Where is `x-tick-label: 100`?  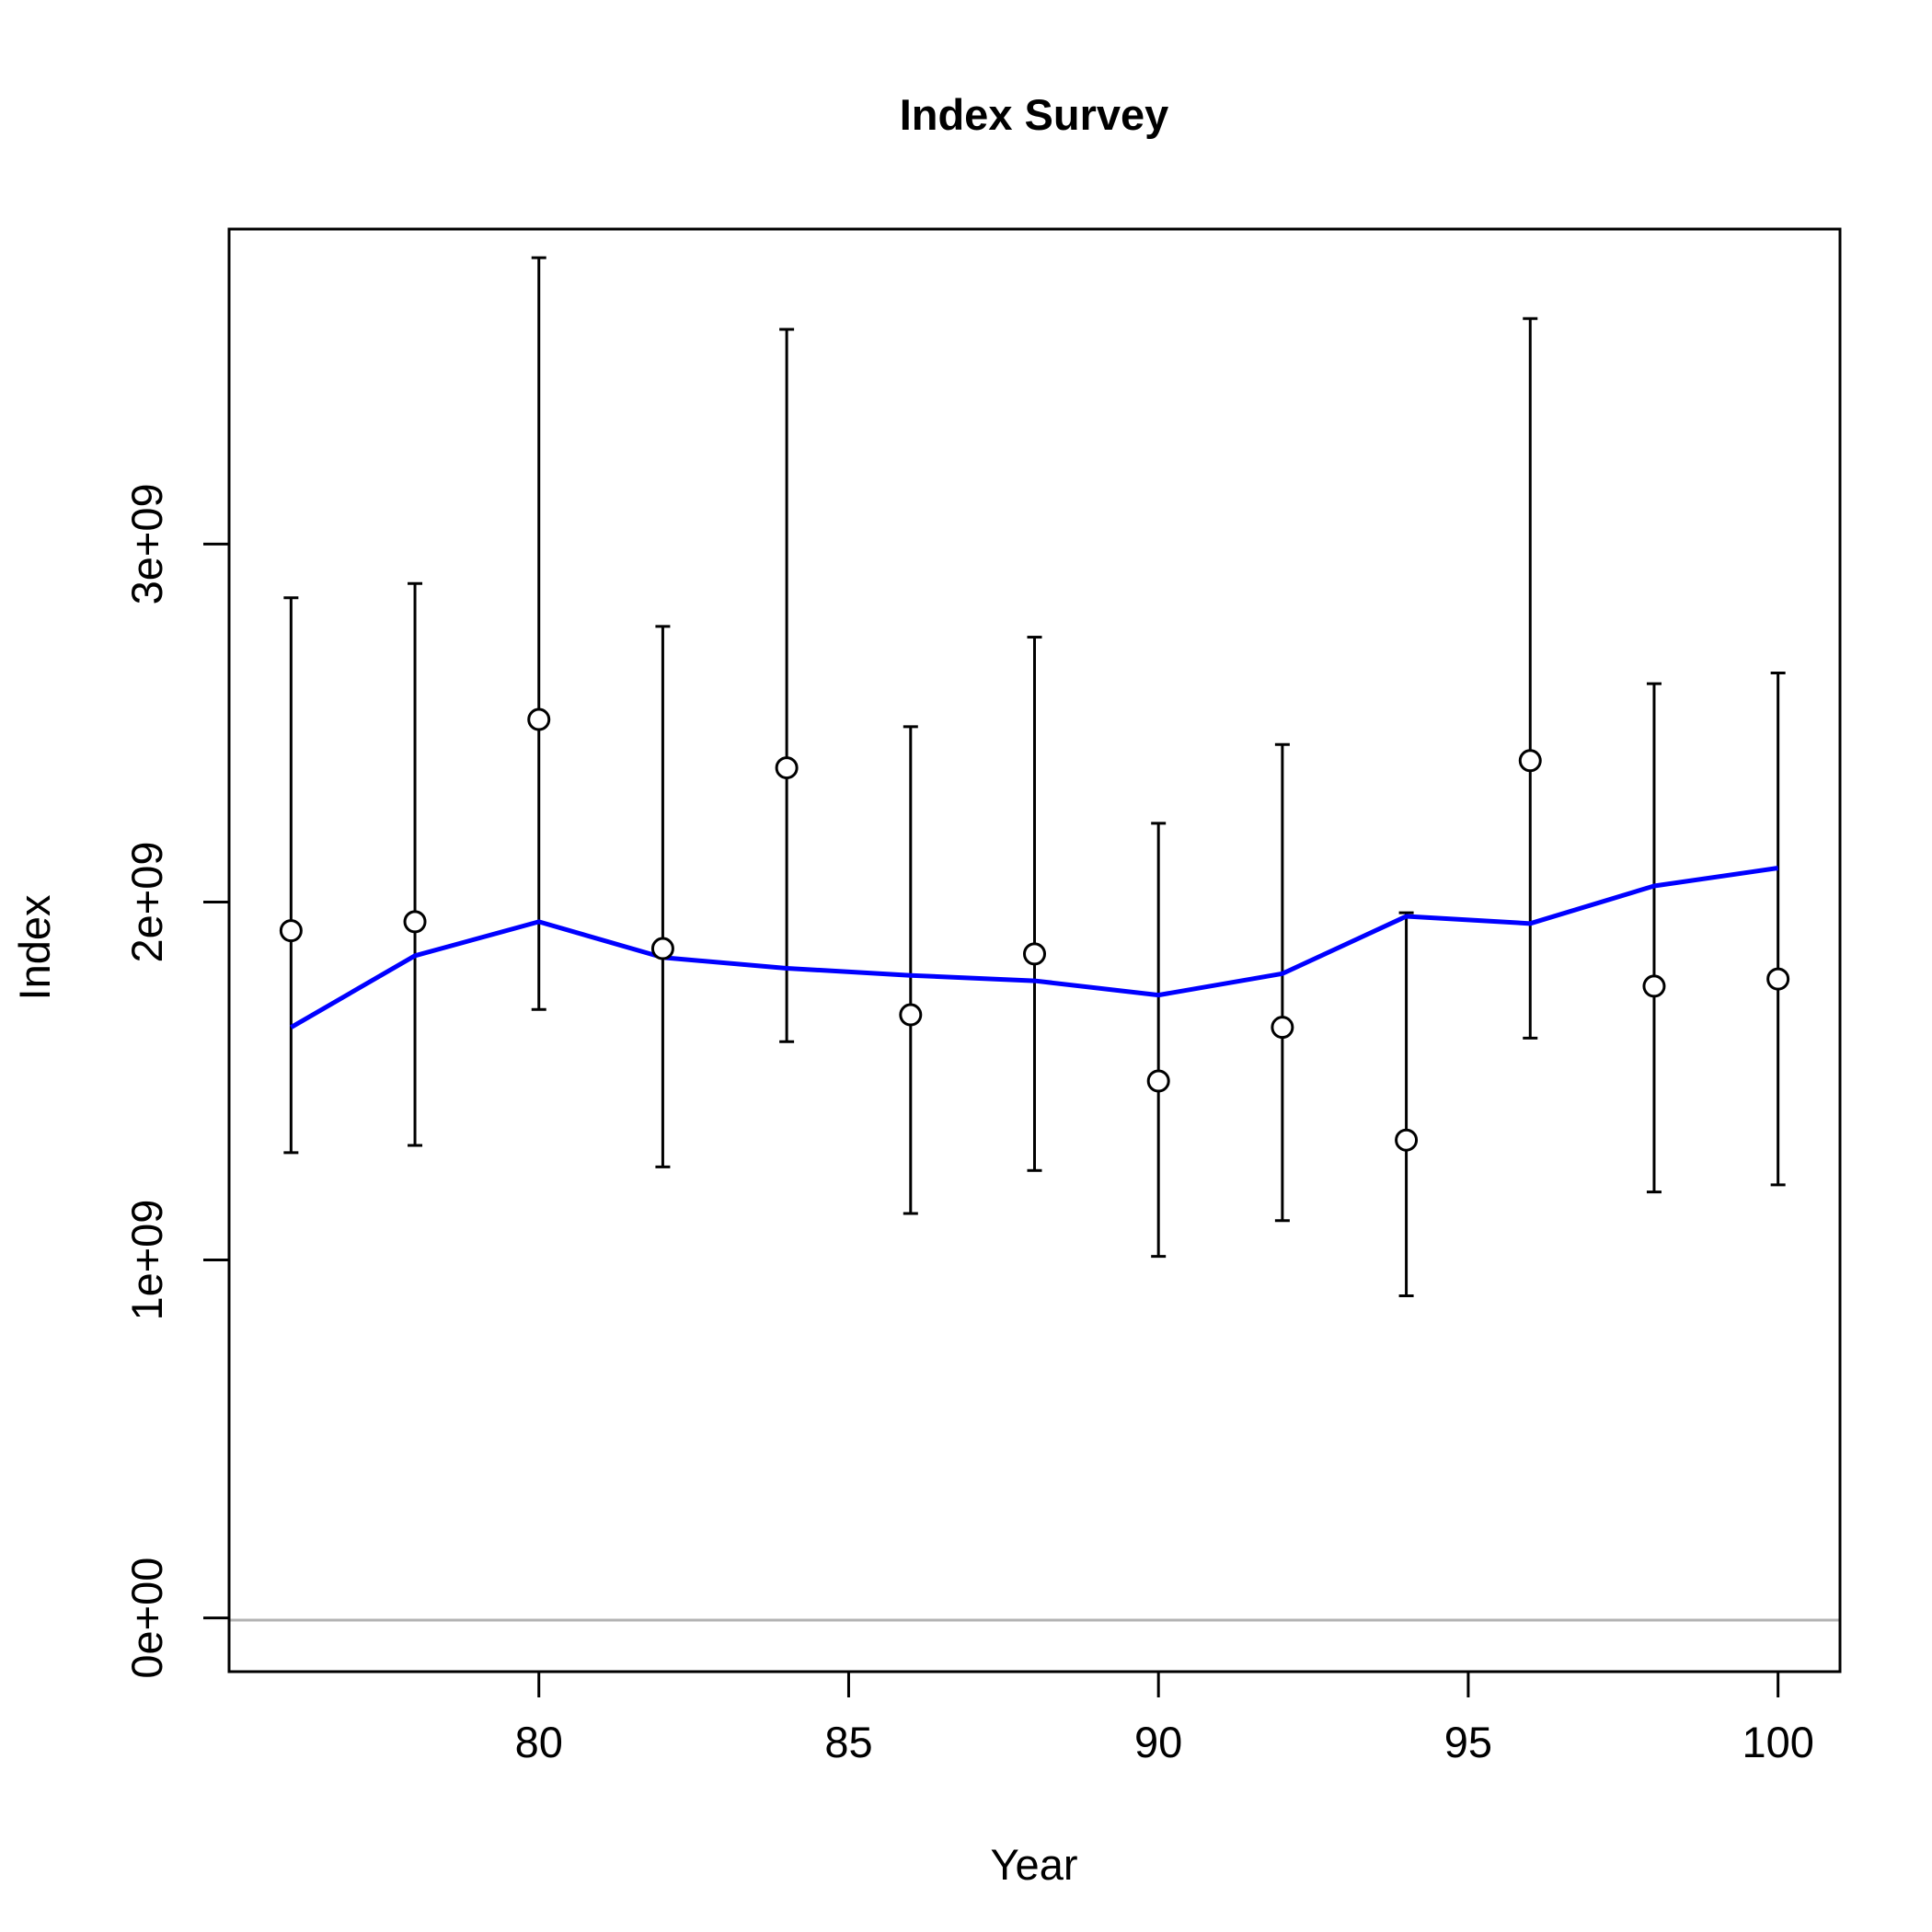
x-tick-label: 100 is located at coordinates (1777, 1742).